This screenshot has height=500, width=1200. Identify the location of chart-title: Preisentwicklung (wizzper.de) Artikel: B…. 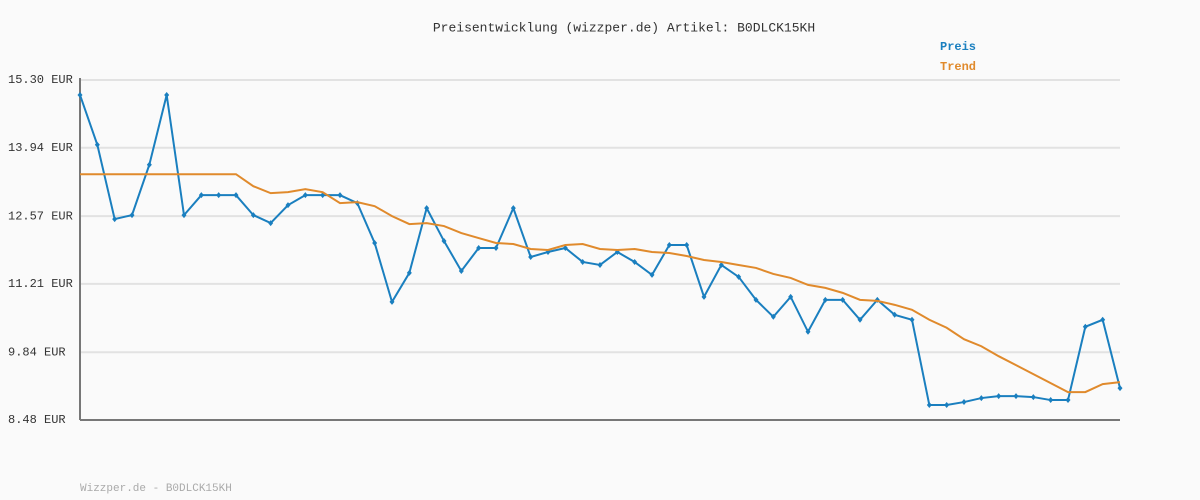
(624, 27).